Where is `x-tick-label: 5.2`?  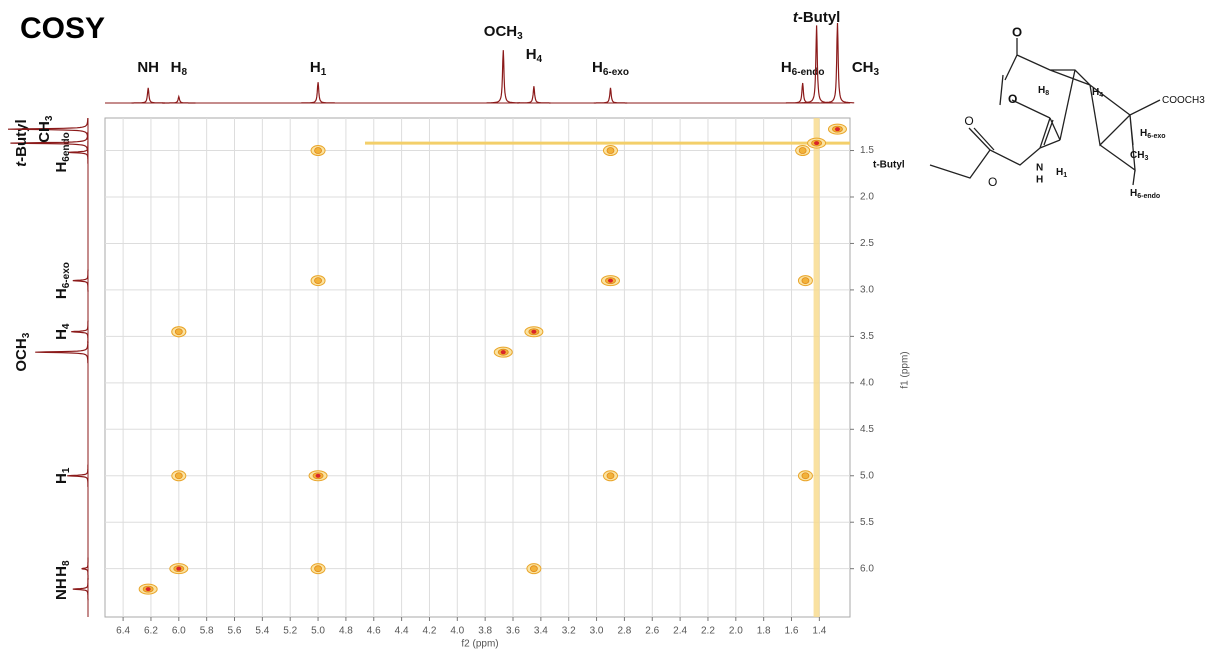
x-tick-label: 5.2 is located at coordinates (290, 631).